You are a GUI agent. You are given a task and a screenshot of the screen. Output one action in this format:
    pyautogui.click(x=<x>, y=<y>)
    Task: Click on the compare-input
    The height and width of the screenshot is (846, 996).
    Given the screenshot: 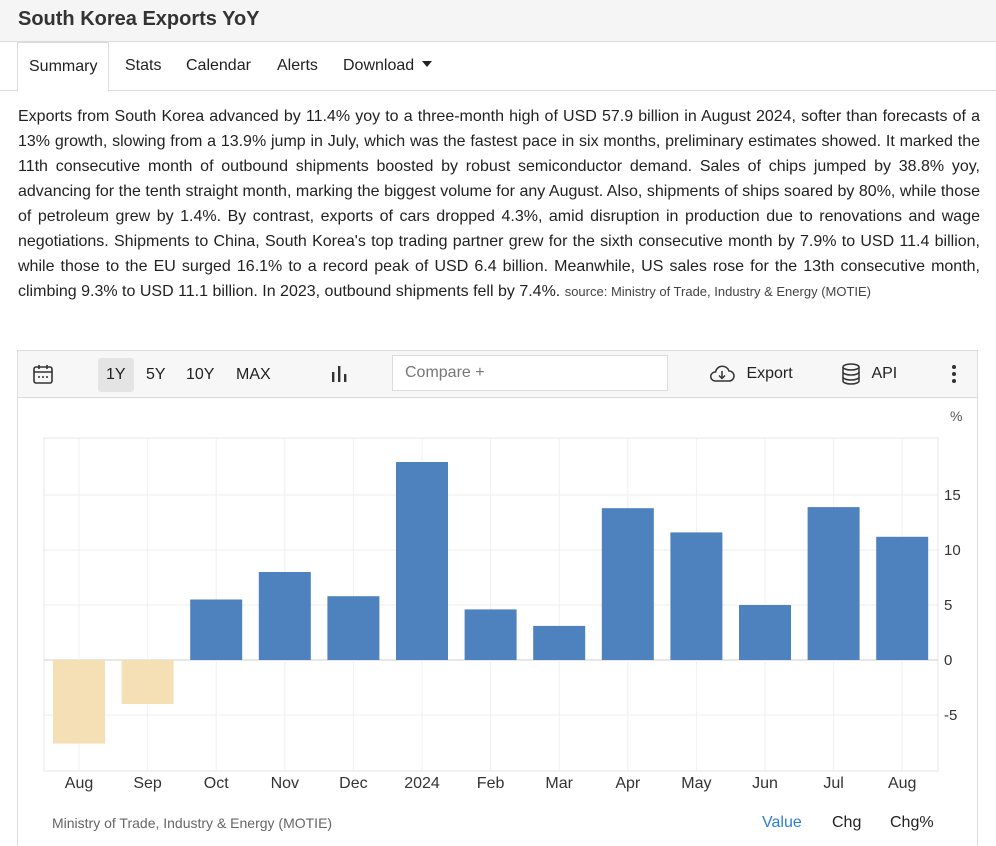 What is the action you would take?
    pyautogui.click(x=530, y=373)
    